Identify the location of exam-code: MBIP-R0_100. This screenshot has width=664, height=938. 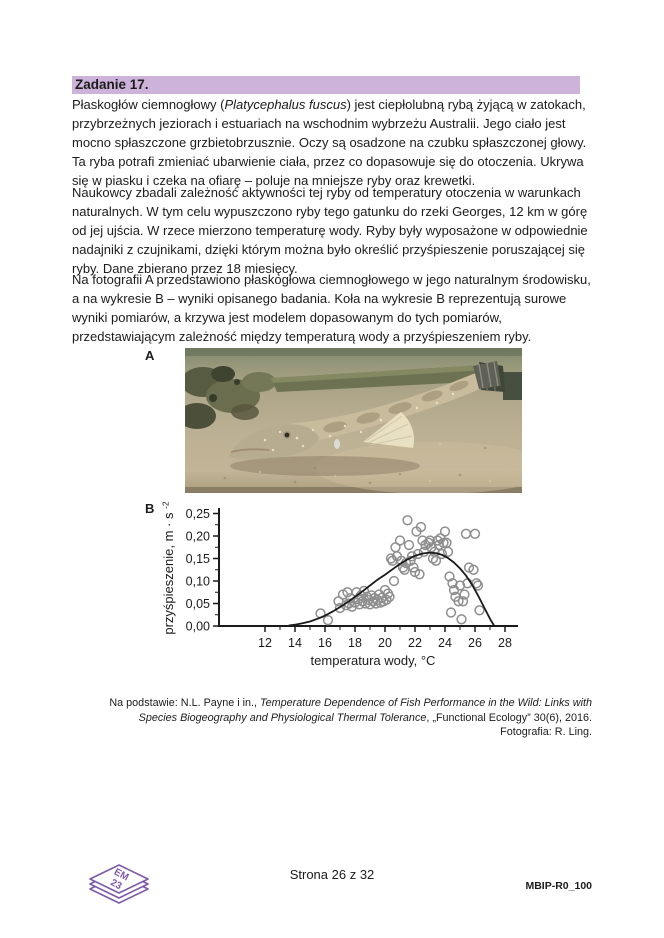
(558, 886).